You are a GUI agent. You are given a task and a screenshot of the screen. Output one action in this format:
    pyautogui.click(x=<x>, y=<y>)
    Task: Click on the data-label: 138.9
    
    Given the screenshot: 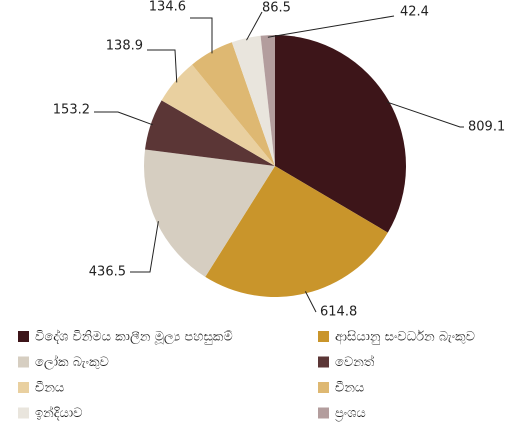 What is the action you would take?
    pyautogui.click(x=124, y=46)
    